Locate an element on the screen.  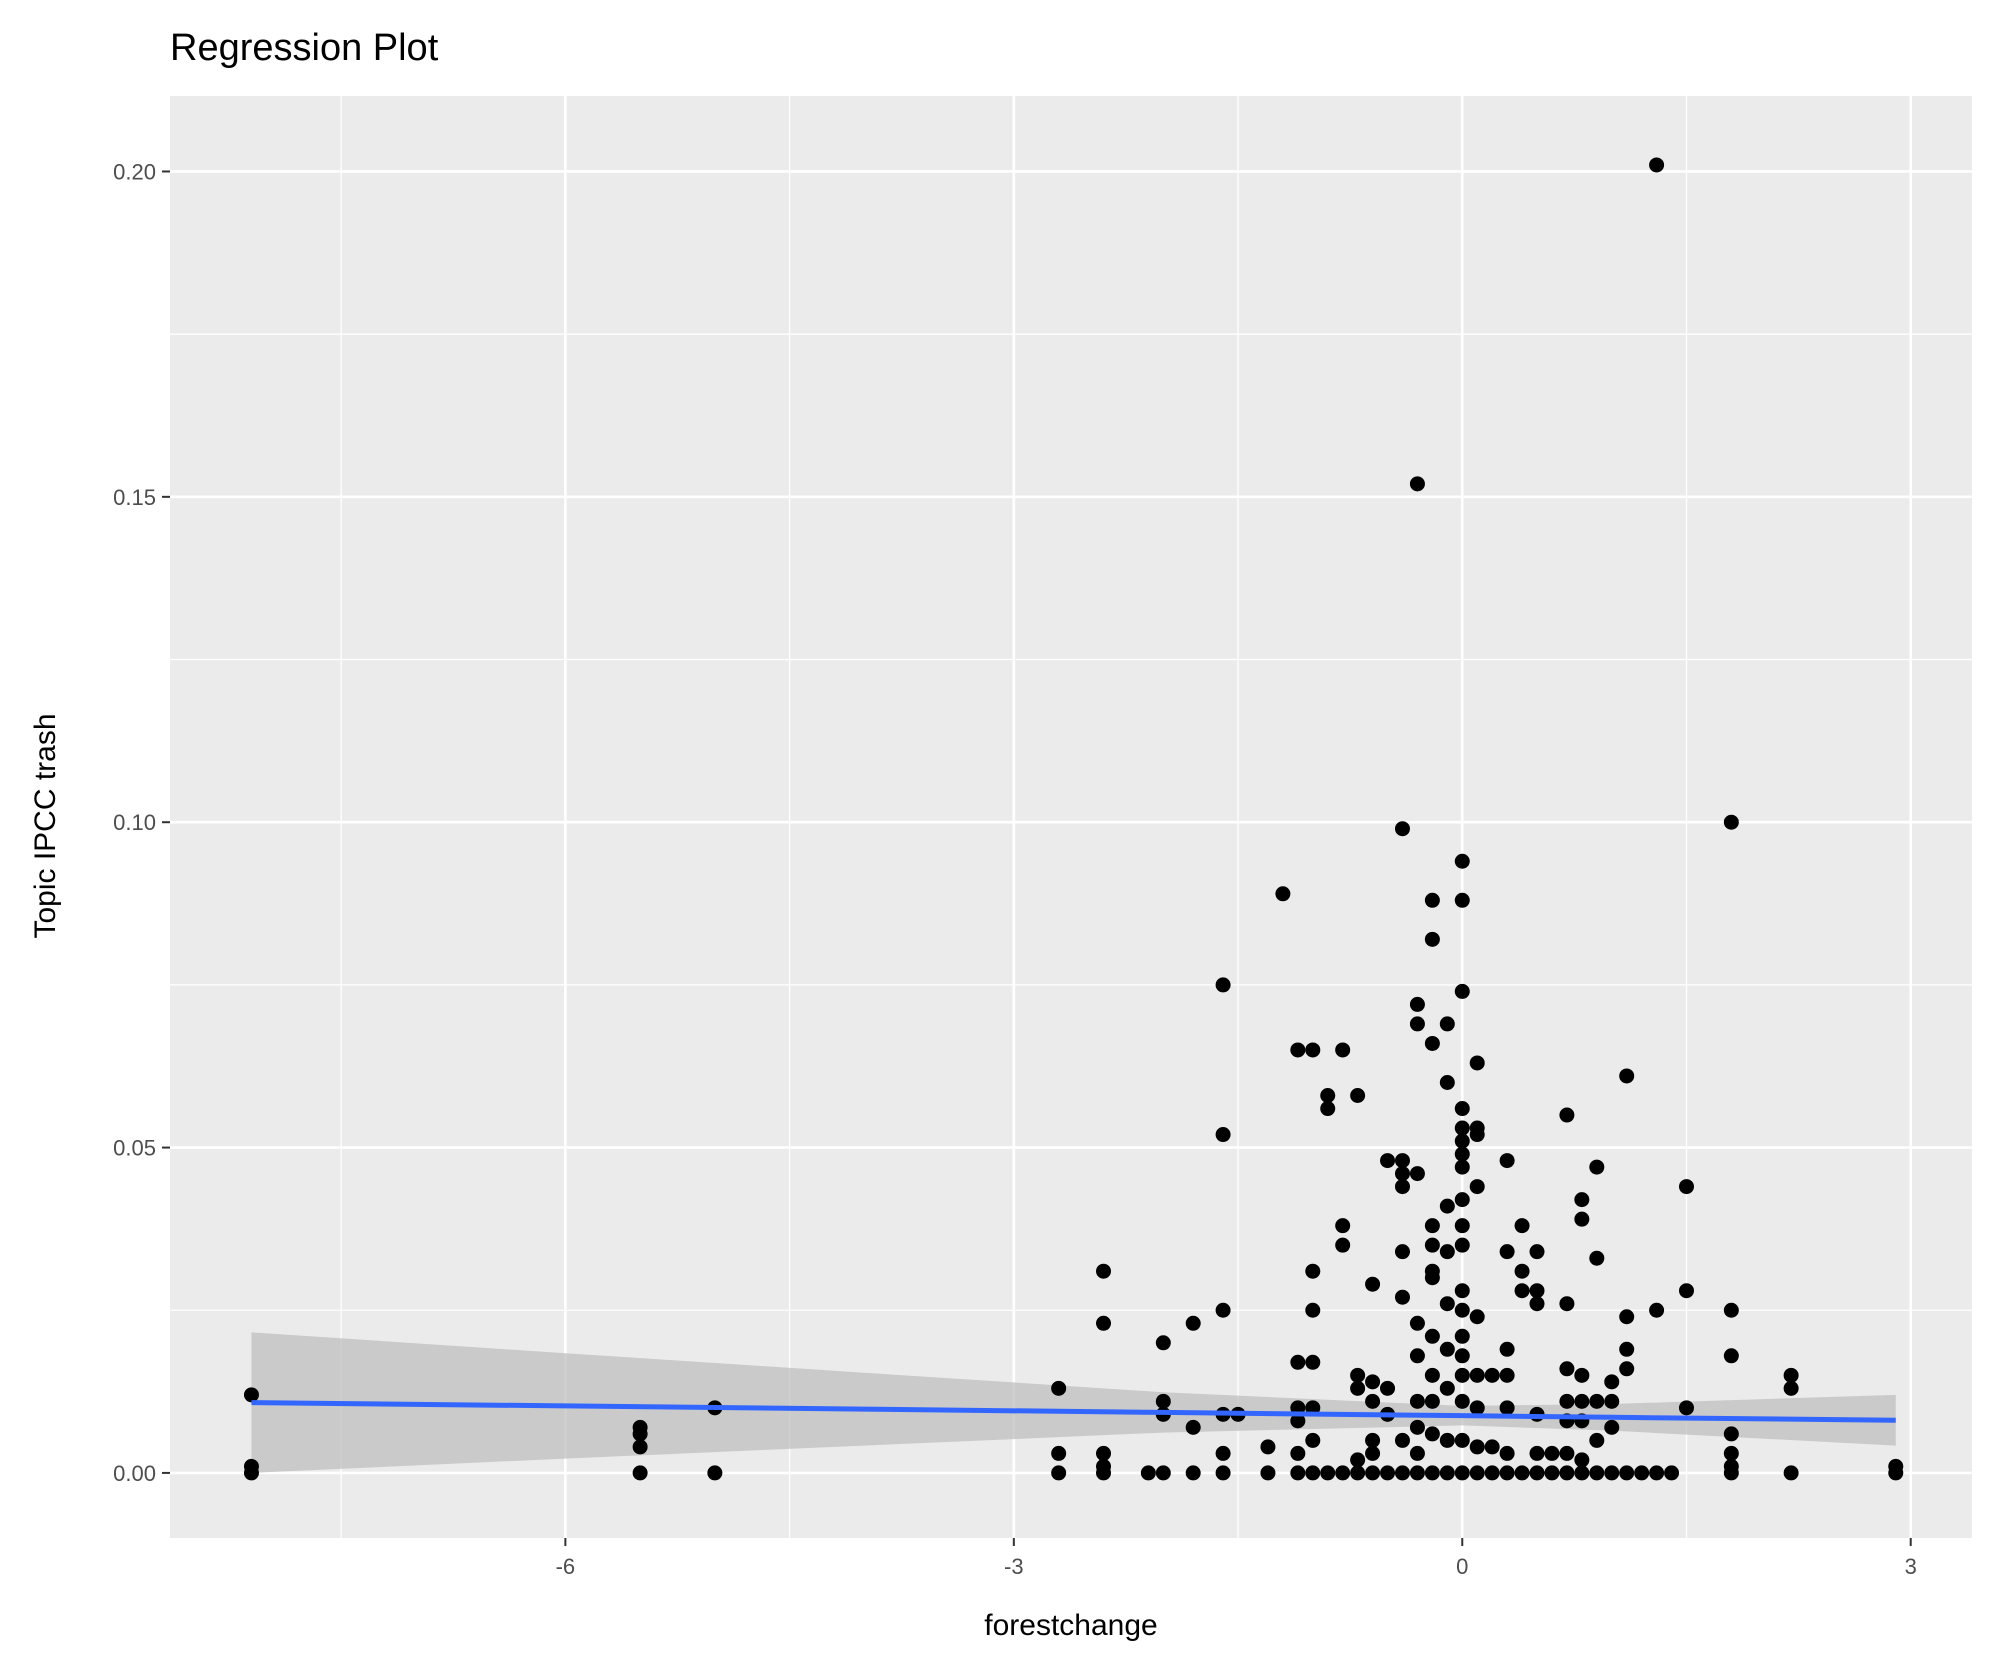
chart-title: Regression Plot is located at coordinates (304, 48).